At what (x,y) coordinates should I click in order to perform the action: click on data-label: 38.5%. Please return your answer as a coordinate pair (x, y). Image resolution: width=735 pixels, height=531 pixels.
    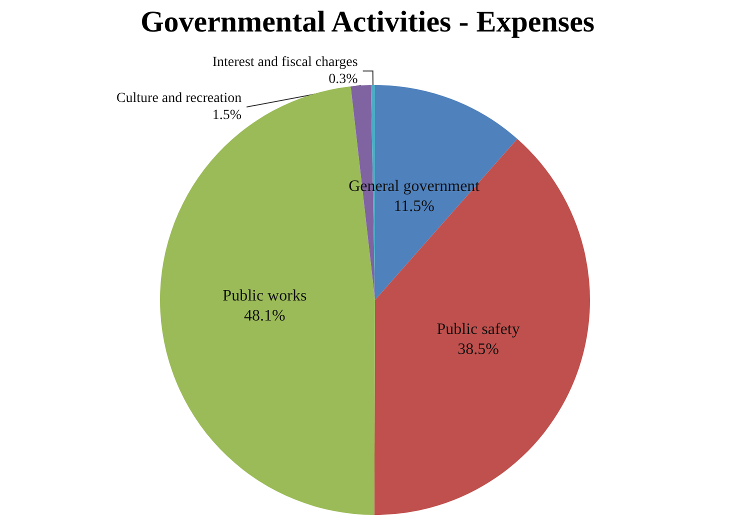
    Looking at the image, I should click on (478, 349).